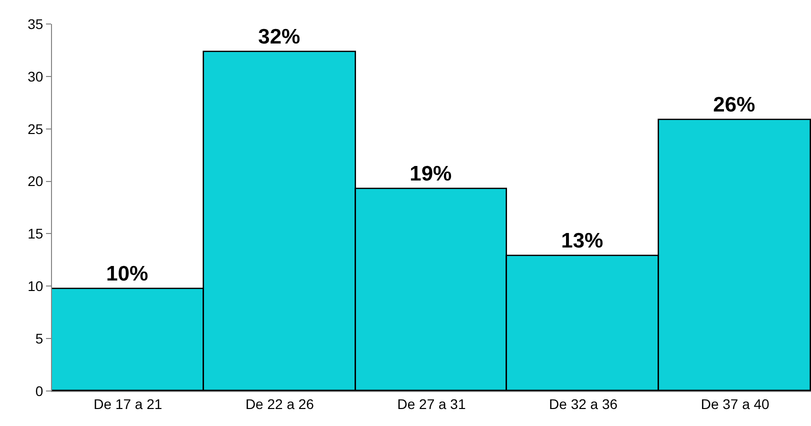  What do you see at coordinates (36, 234) in the screenshot?
I see `y-tick-label: 15` at bounding box center [36, 234].